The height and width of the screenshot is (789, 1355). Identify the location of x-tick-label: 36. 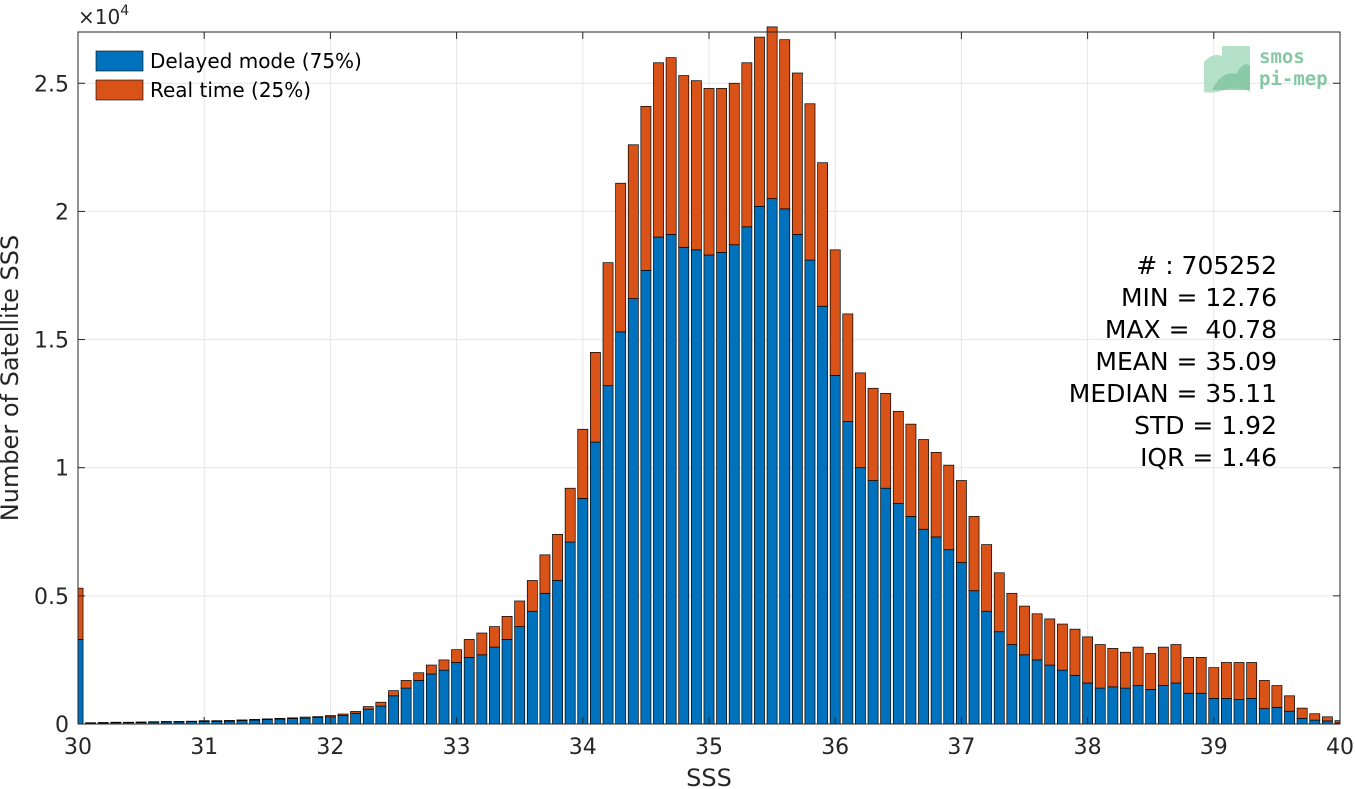
(835, 747).